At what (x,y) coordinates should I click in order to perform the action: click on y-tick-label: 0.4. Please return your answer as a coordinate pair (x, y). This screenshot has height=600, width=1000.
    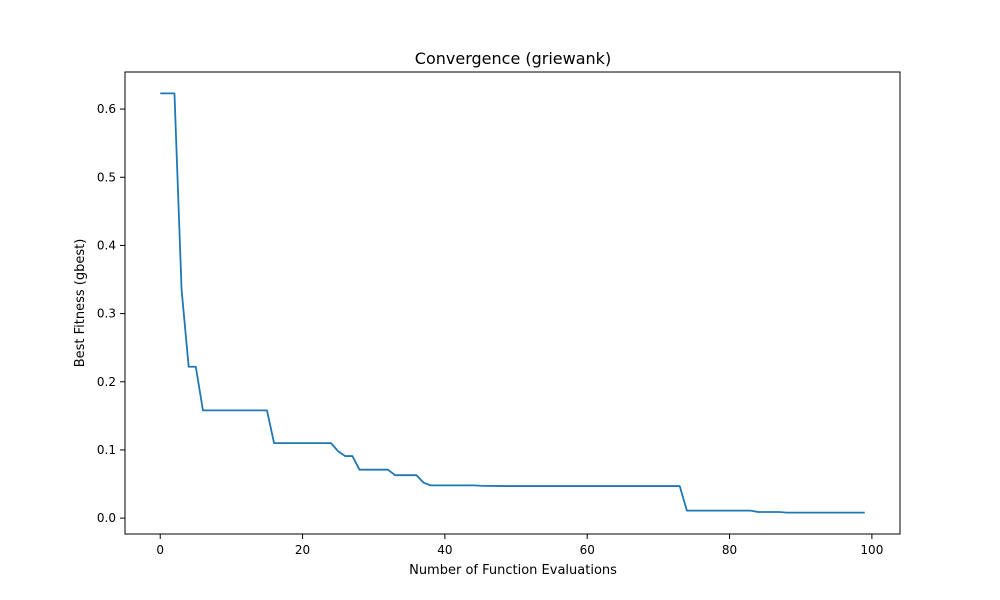
    Looking at the image, I should click on (106, 245).